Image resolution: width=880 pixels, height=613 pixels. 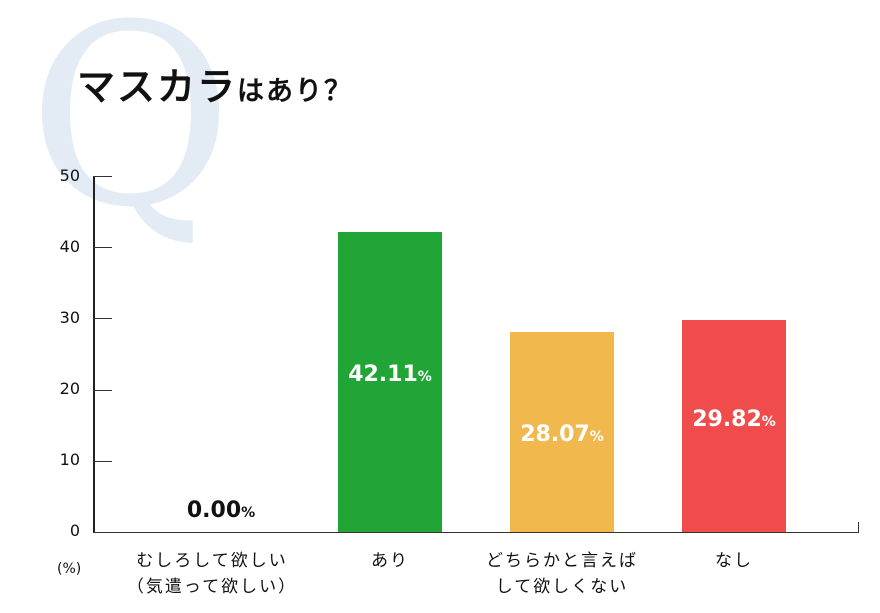 I want to click on bar-value-label: 42.11%, so click(x=390, y=374).